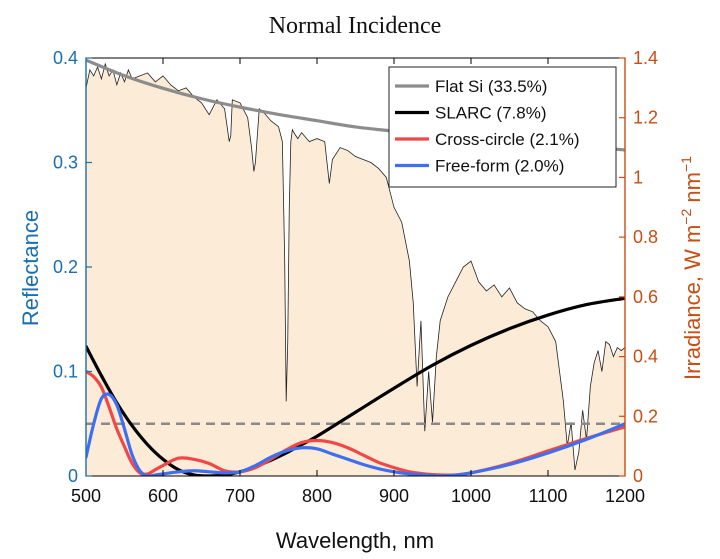 The image size is (720, 559). I want to click on legend-entry-free-form-2-0: Free-form (2.0%), so click(499, 166).